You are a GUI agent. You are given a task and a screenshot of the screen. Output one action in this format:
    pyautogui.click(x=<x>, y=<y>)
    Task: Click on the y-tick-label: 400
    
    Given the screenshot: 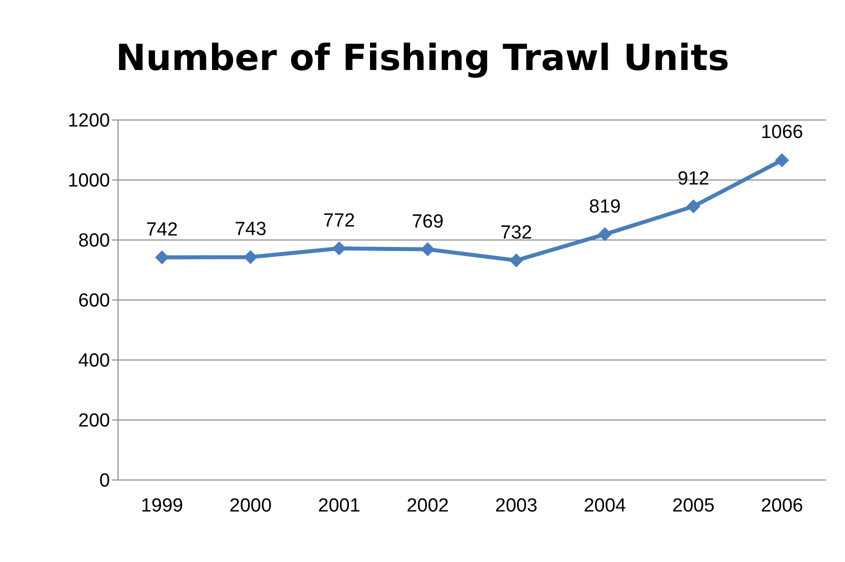 What is the action you would take?
    pyautogui.click(x=94, y=361)
    